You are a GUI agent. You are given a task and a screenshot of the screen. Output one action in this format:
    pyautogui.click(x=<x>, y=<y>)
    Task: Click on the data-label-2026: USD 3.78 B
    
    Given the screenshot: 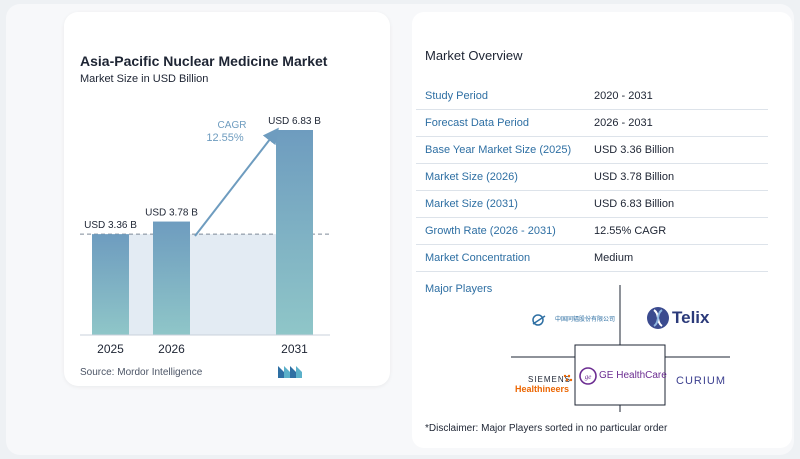 What is the action you would take?
    pyautogui.click(x=171, y=213)
    